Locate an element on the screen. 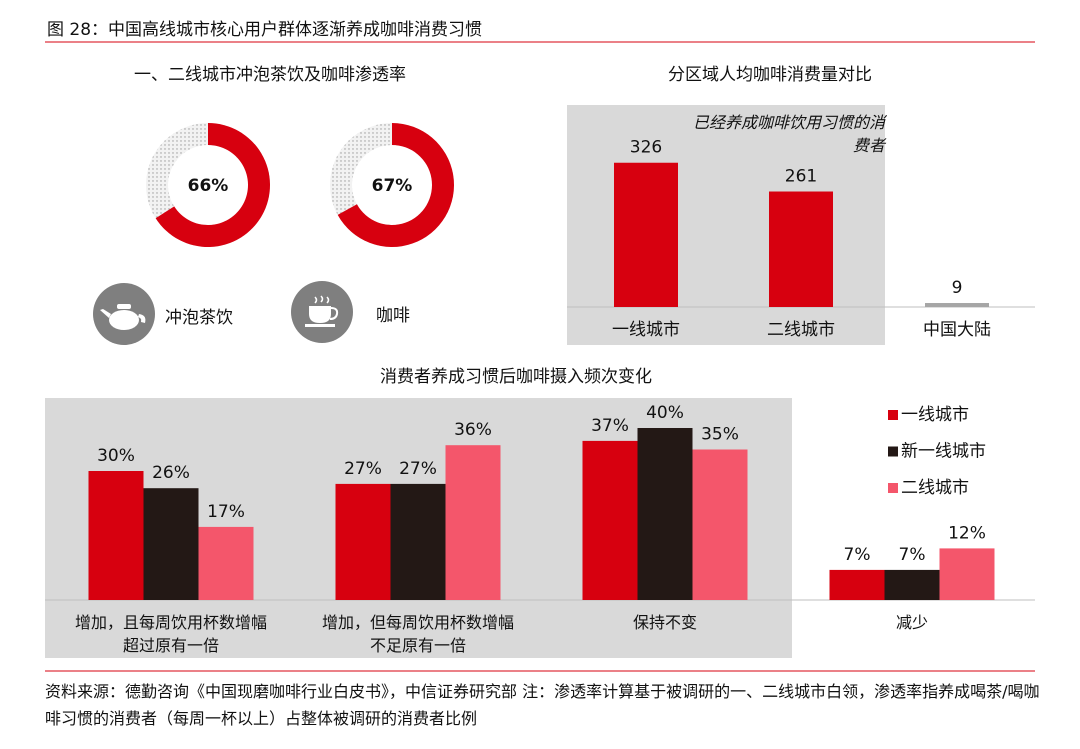  value-label: 17% is located at coordinates (226, 512).